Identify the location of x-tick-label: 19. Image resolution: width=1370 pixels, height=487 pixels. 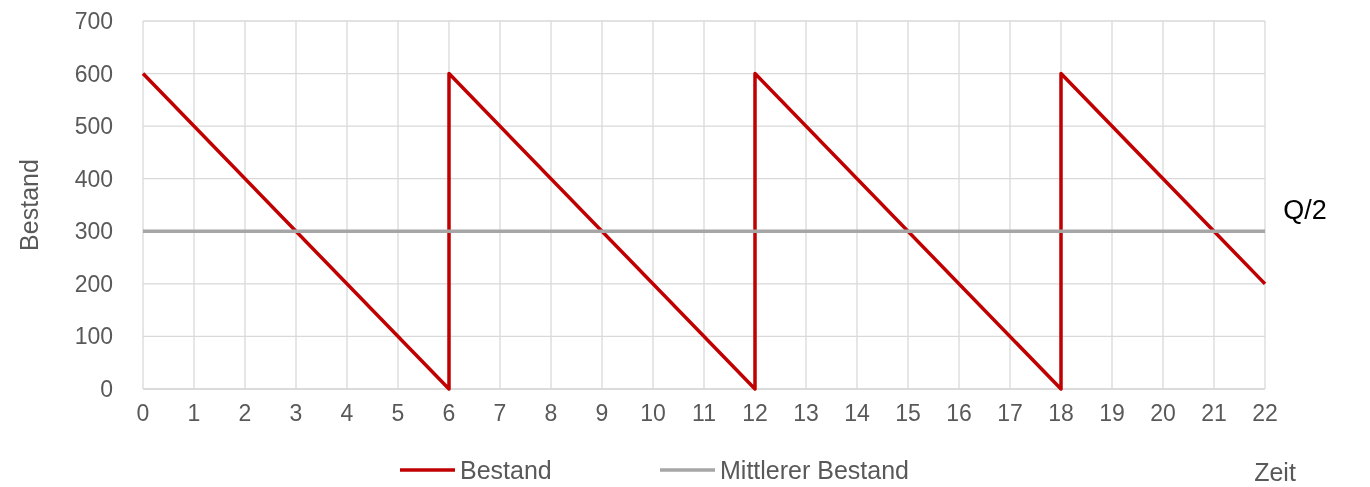
(1112, 413).